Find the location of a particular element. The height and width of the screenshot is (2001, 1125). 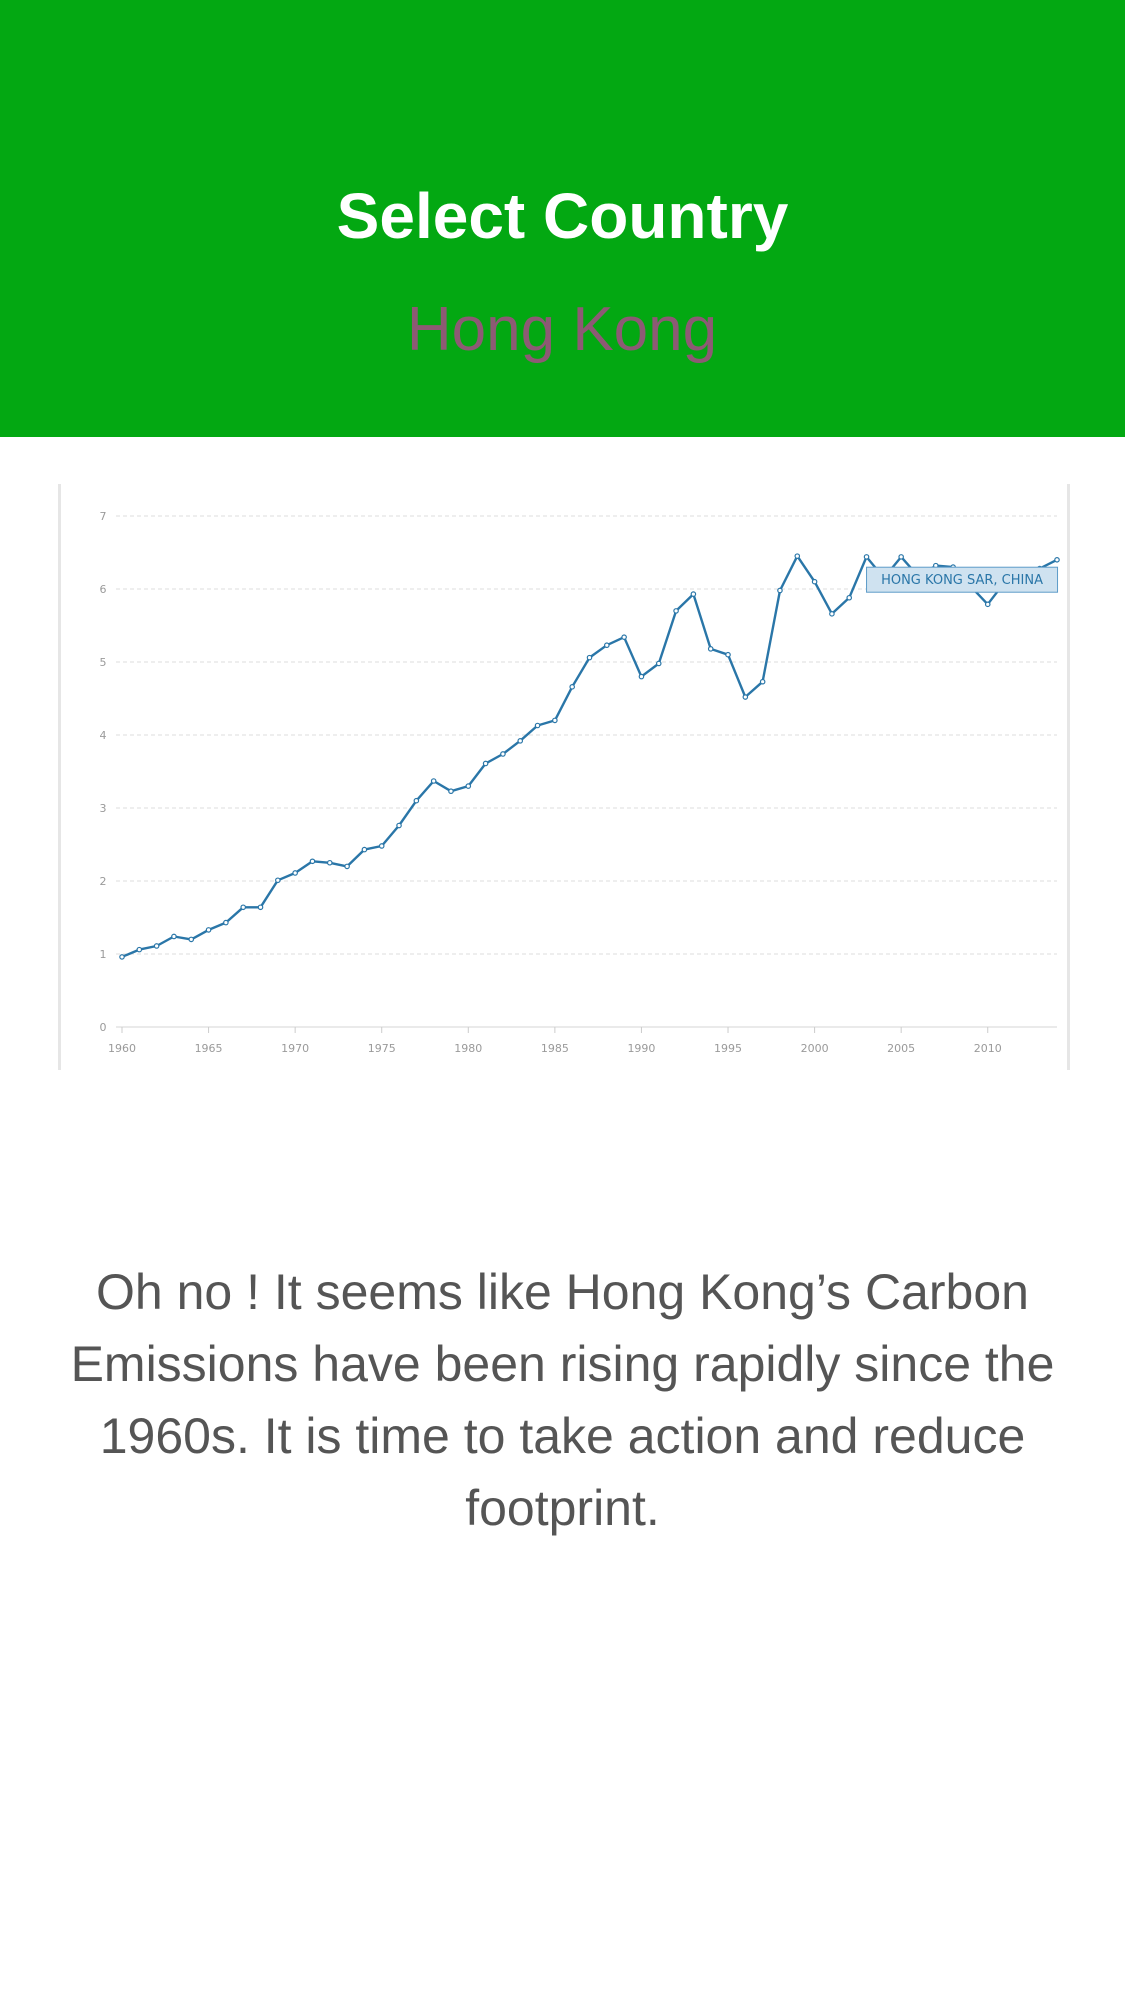

y-tick-label: 5 is located at coordinates (103, 662).